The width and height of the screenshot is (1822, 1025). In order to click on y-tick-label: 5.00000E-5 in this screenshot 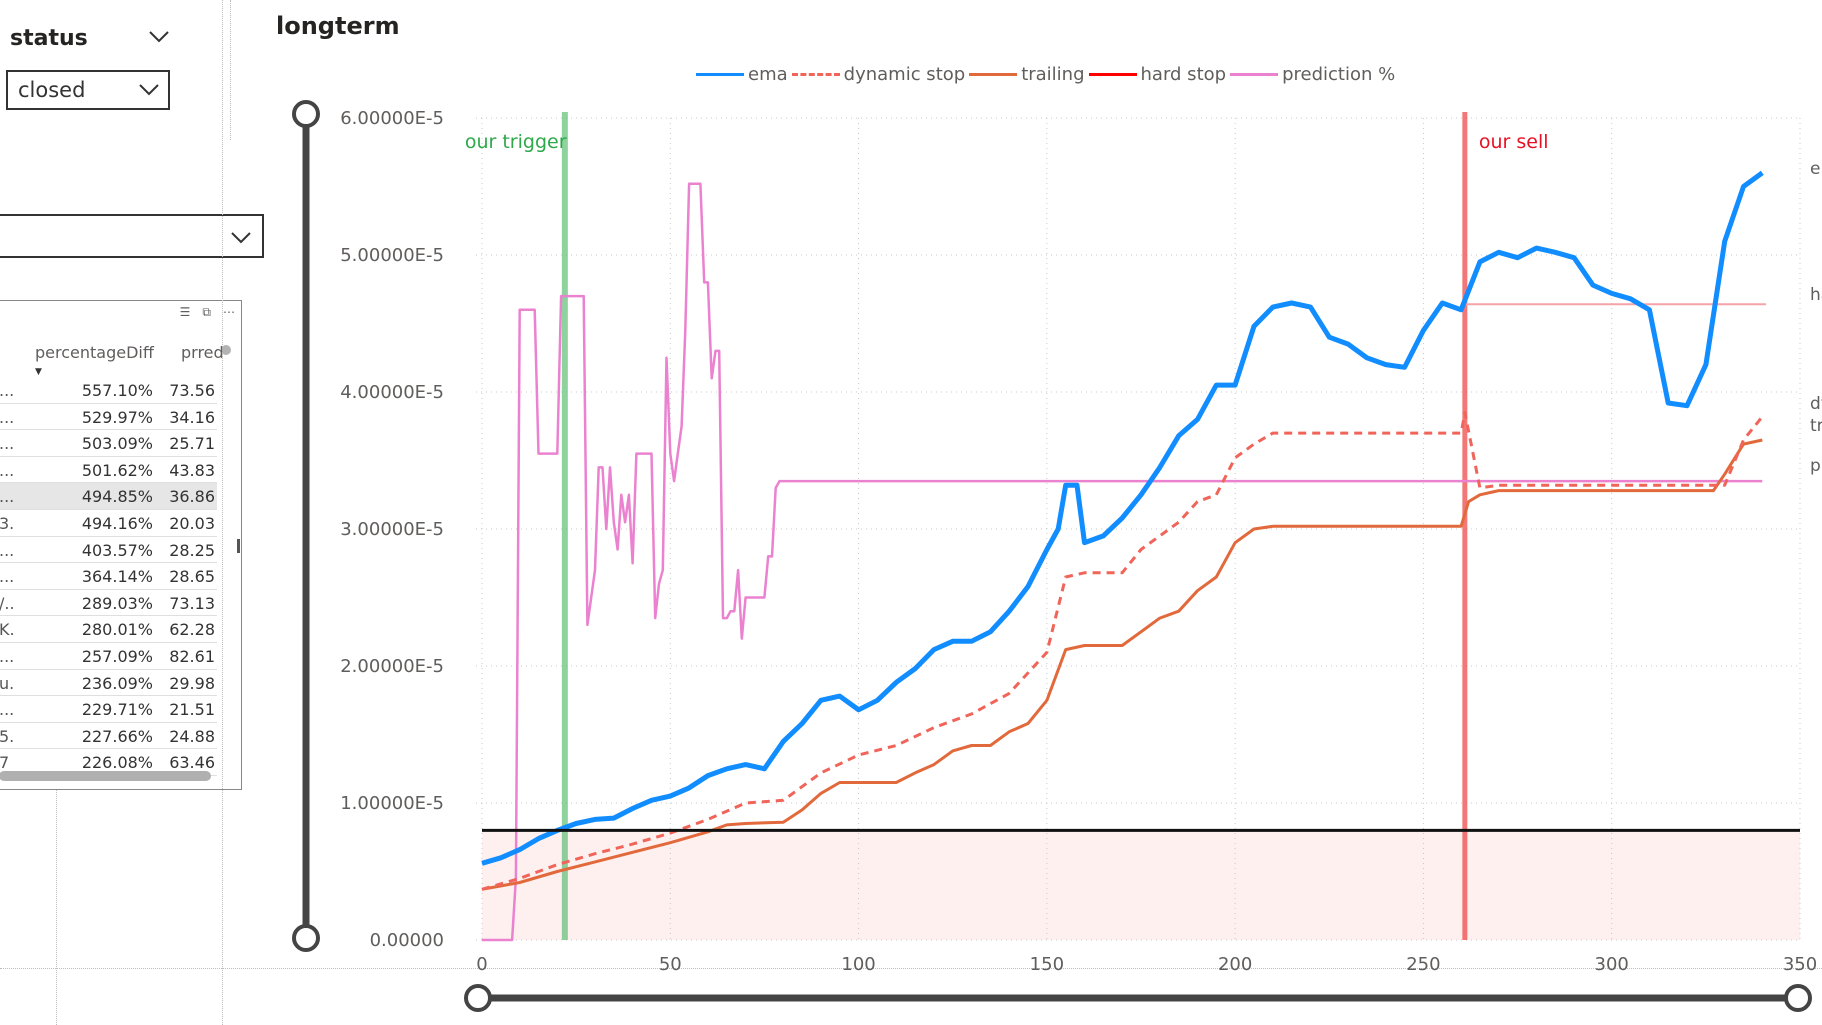, I will do `click(392, 255)`.